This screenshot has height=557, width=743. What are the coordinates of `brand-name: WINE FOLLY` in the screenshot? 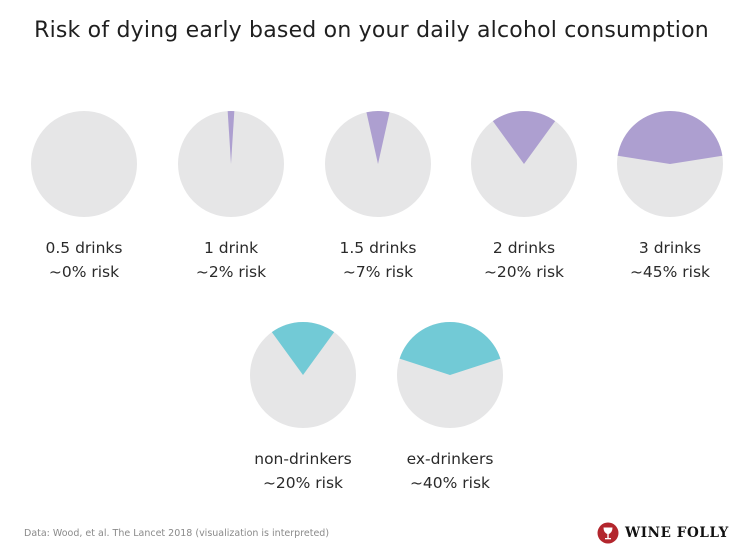 It's located at (677, 533).